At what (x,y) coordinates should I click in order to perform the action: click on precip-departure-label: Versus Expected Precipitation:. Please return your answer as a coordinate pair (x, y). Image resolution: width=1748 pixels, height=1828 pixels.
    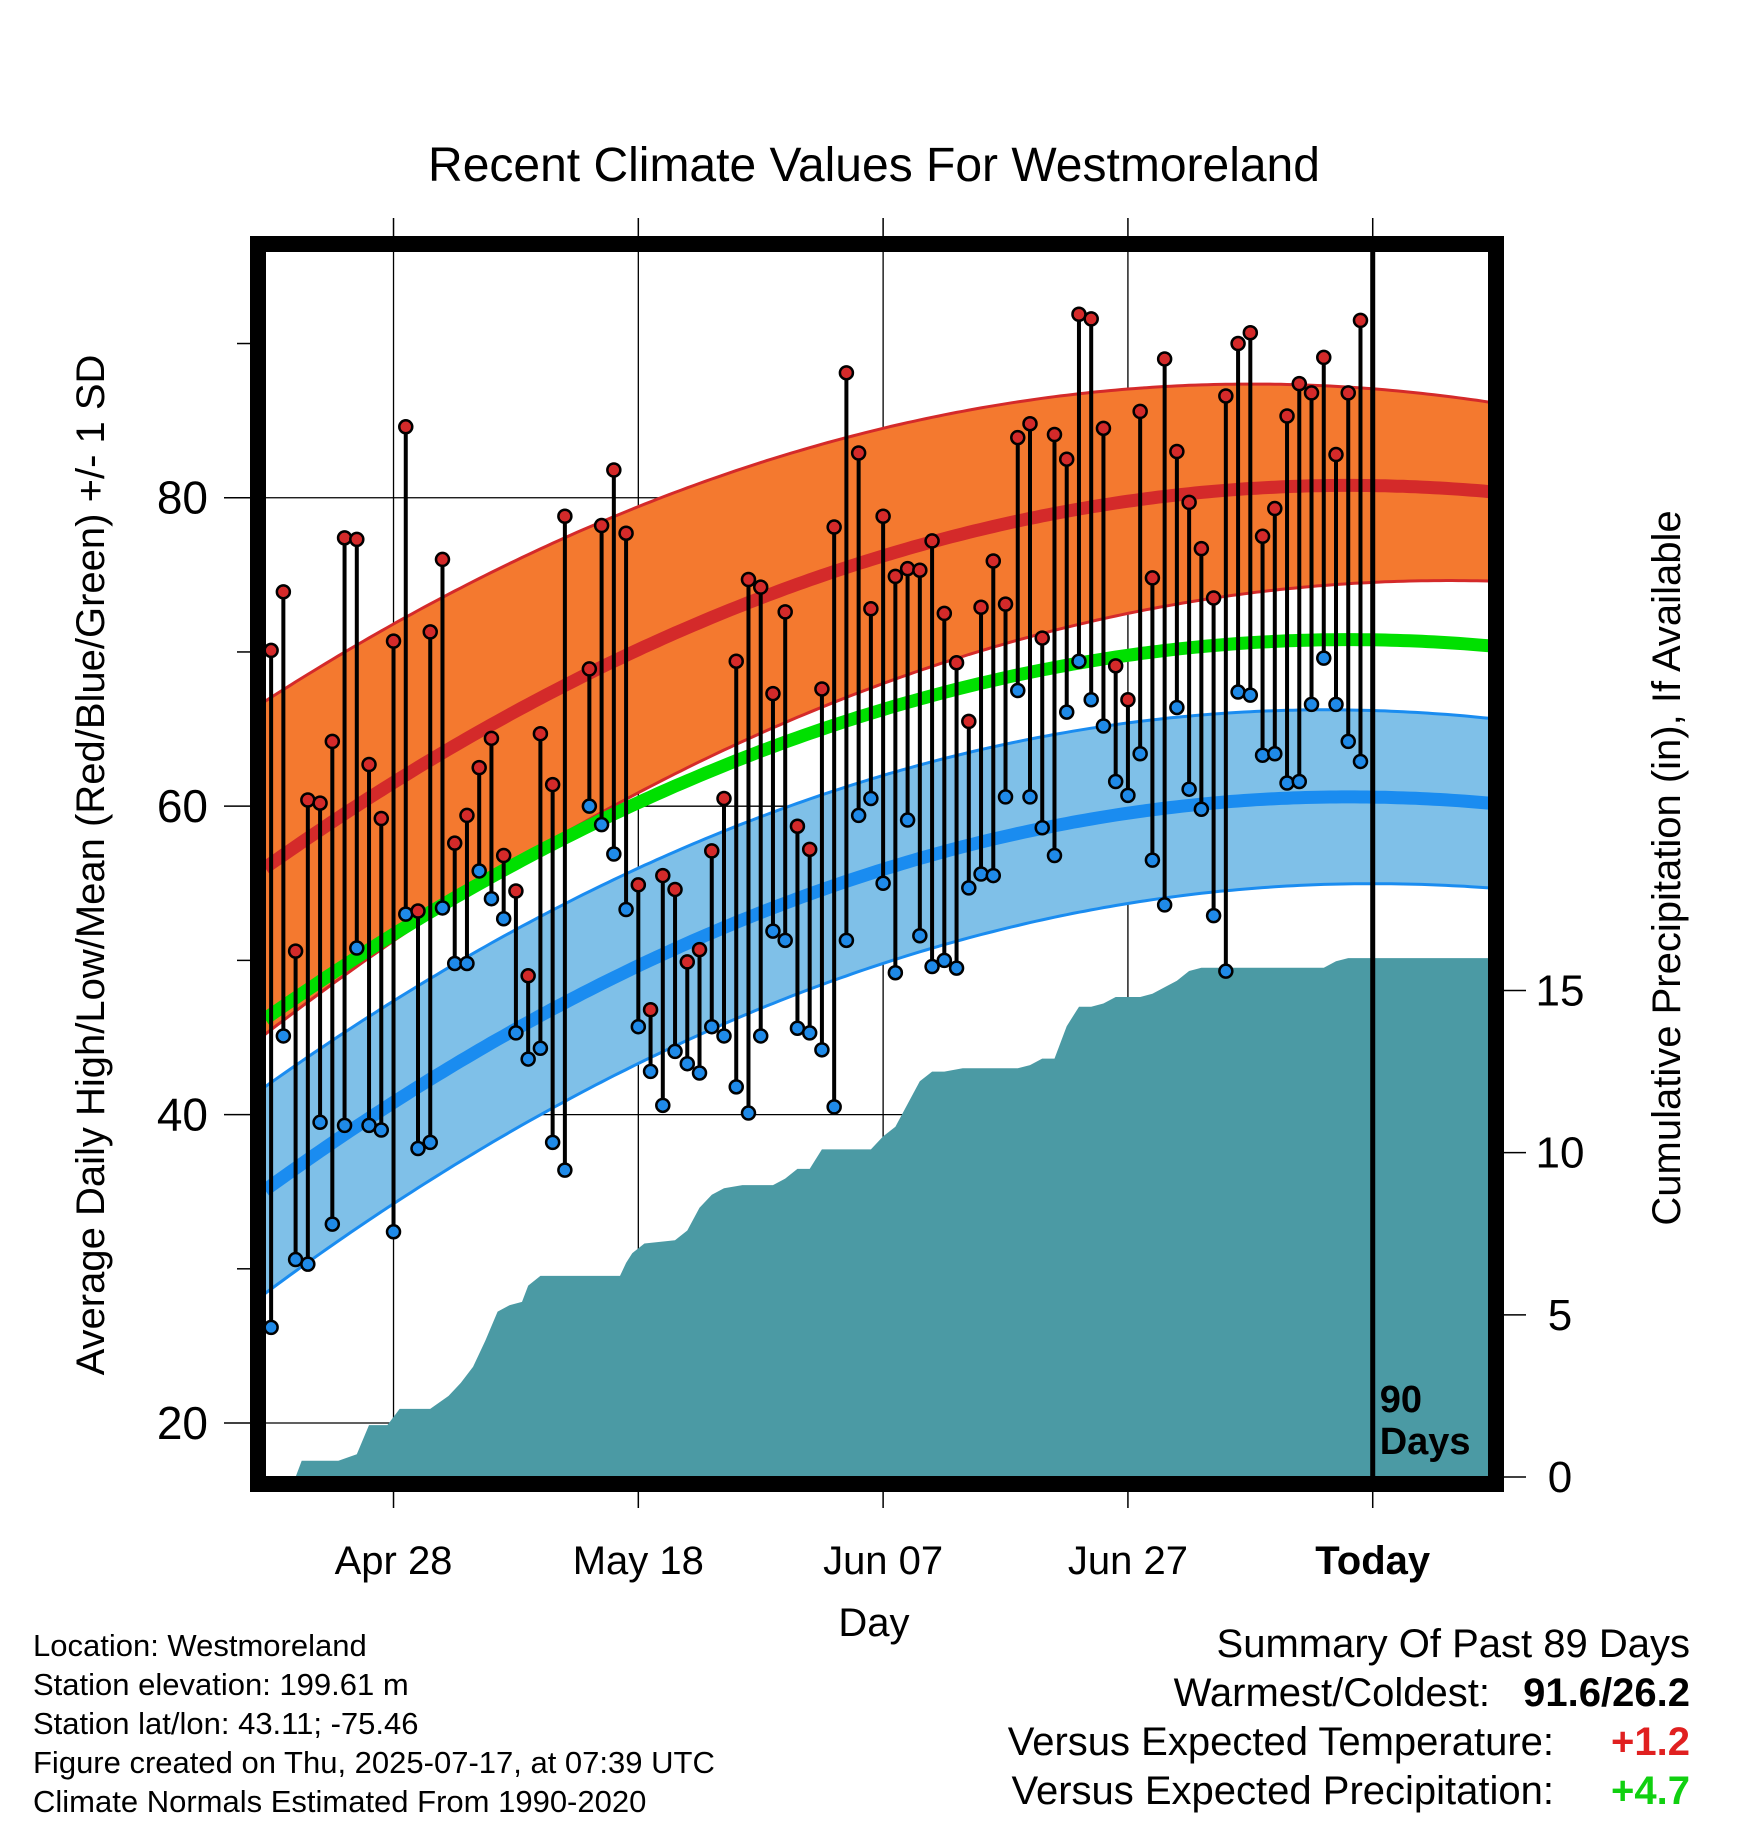
    Looking at the image, I should click on (1282, 1791).